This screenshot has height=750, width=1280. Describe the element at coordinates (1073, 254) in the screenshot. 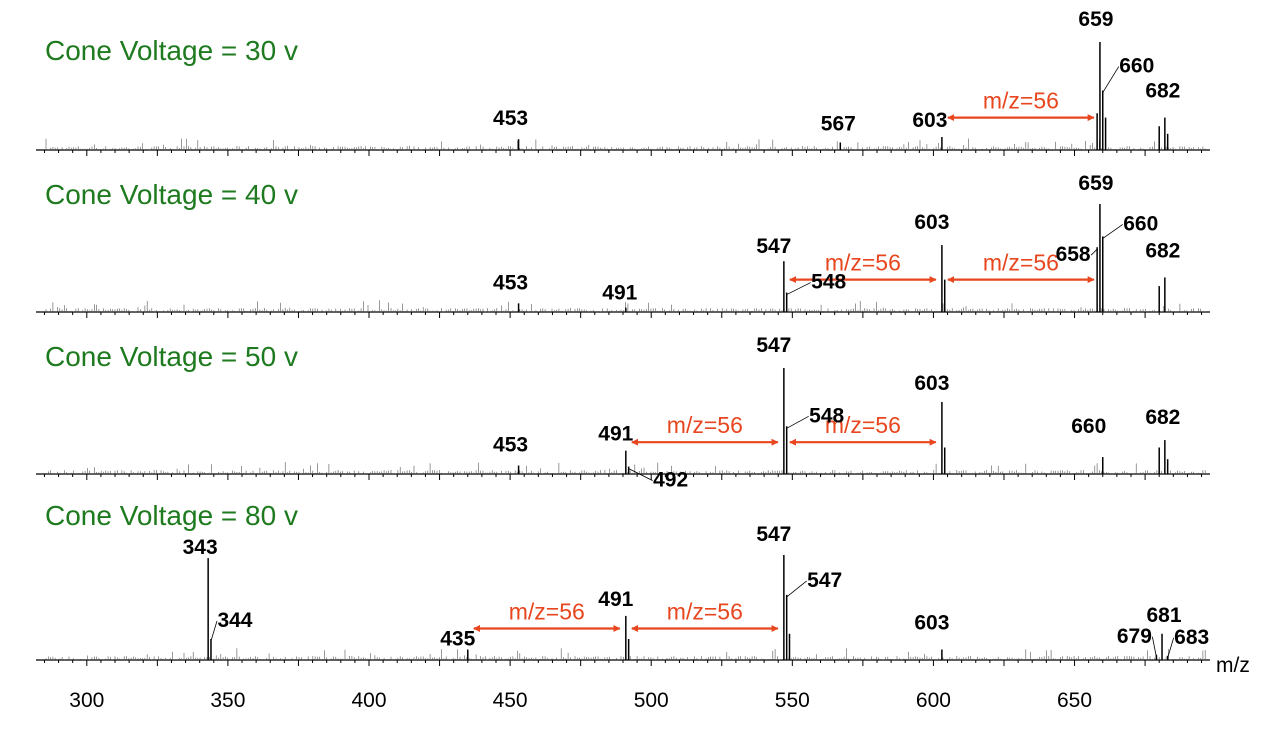

I see `peak-label: 658` at that location.